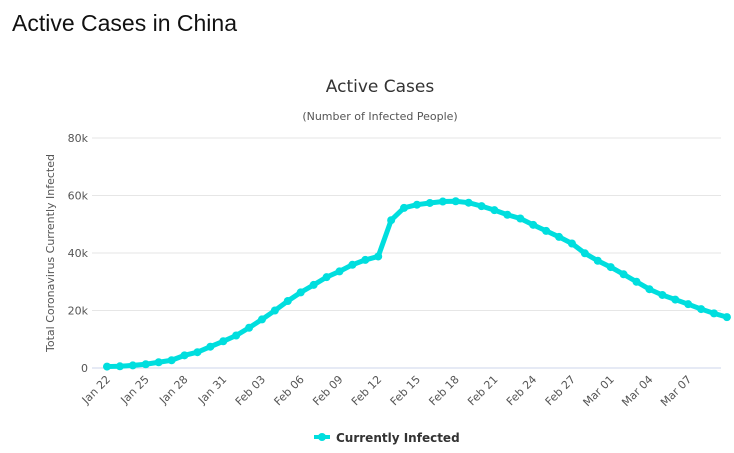 This screenshot has height=453, width=734. What do you see at coordinates (322, 437) in the screenshot?
I see `legend-marker` at bounding box center [322, 437].